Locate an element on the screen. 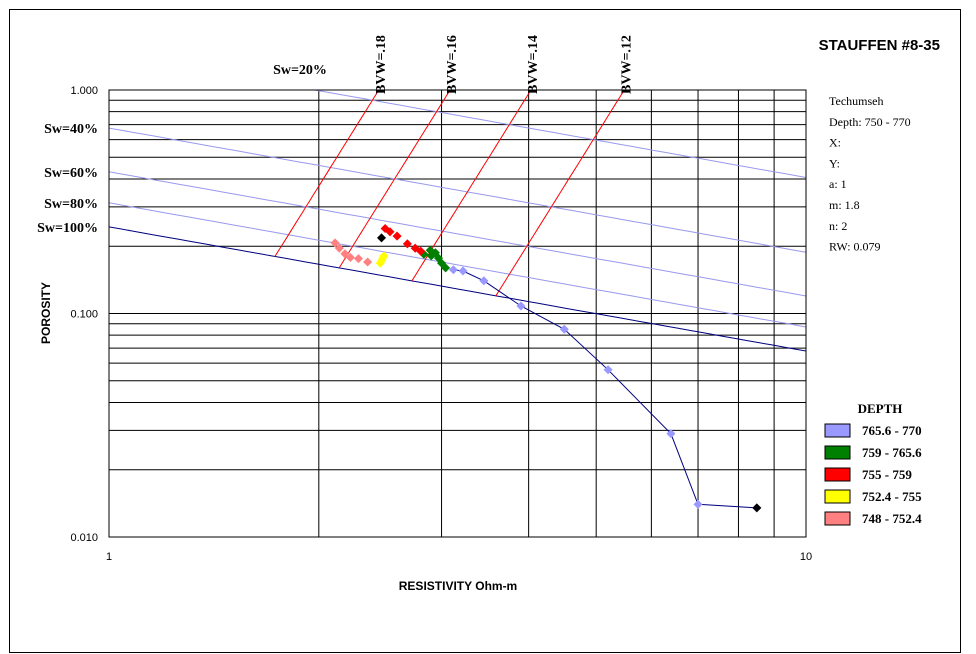 This screenshot has height=654, width=976. info-line: X: is located at coordinates (835, 143).